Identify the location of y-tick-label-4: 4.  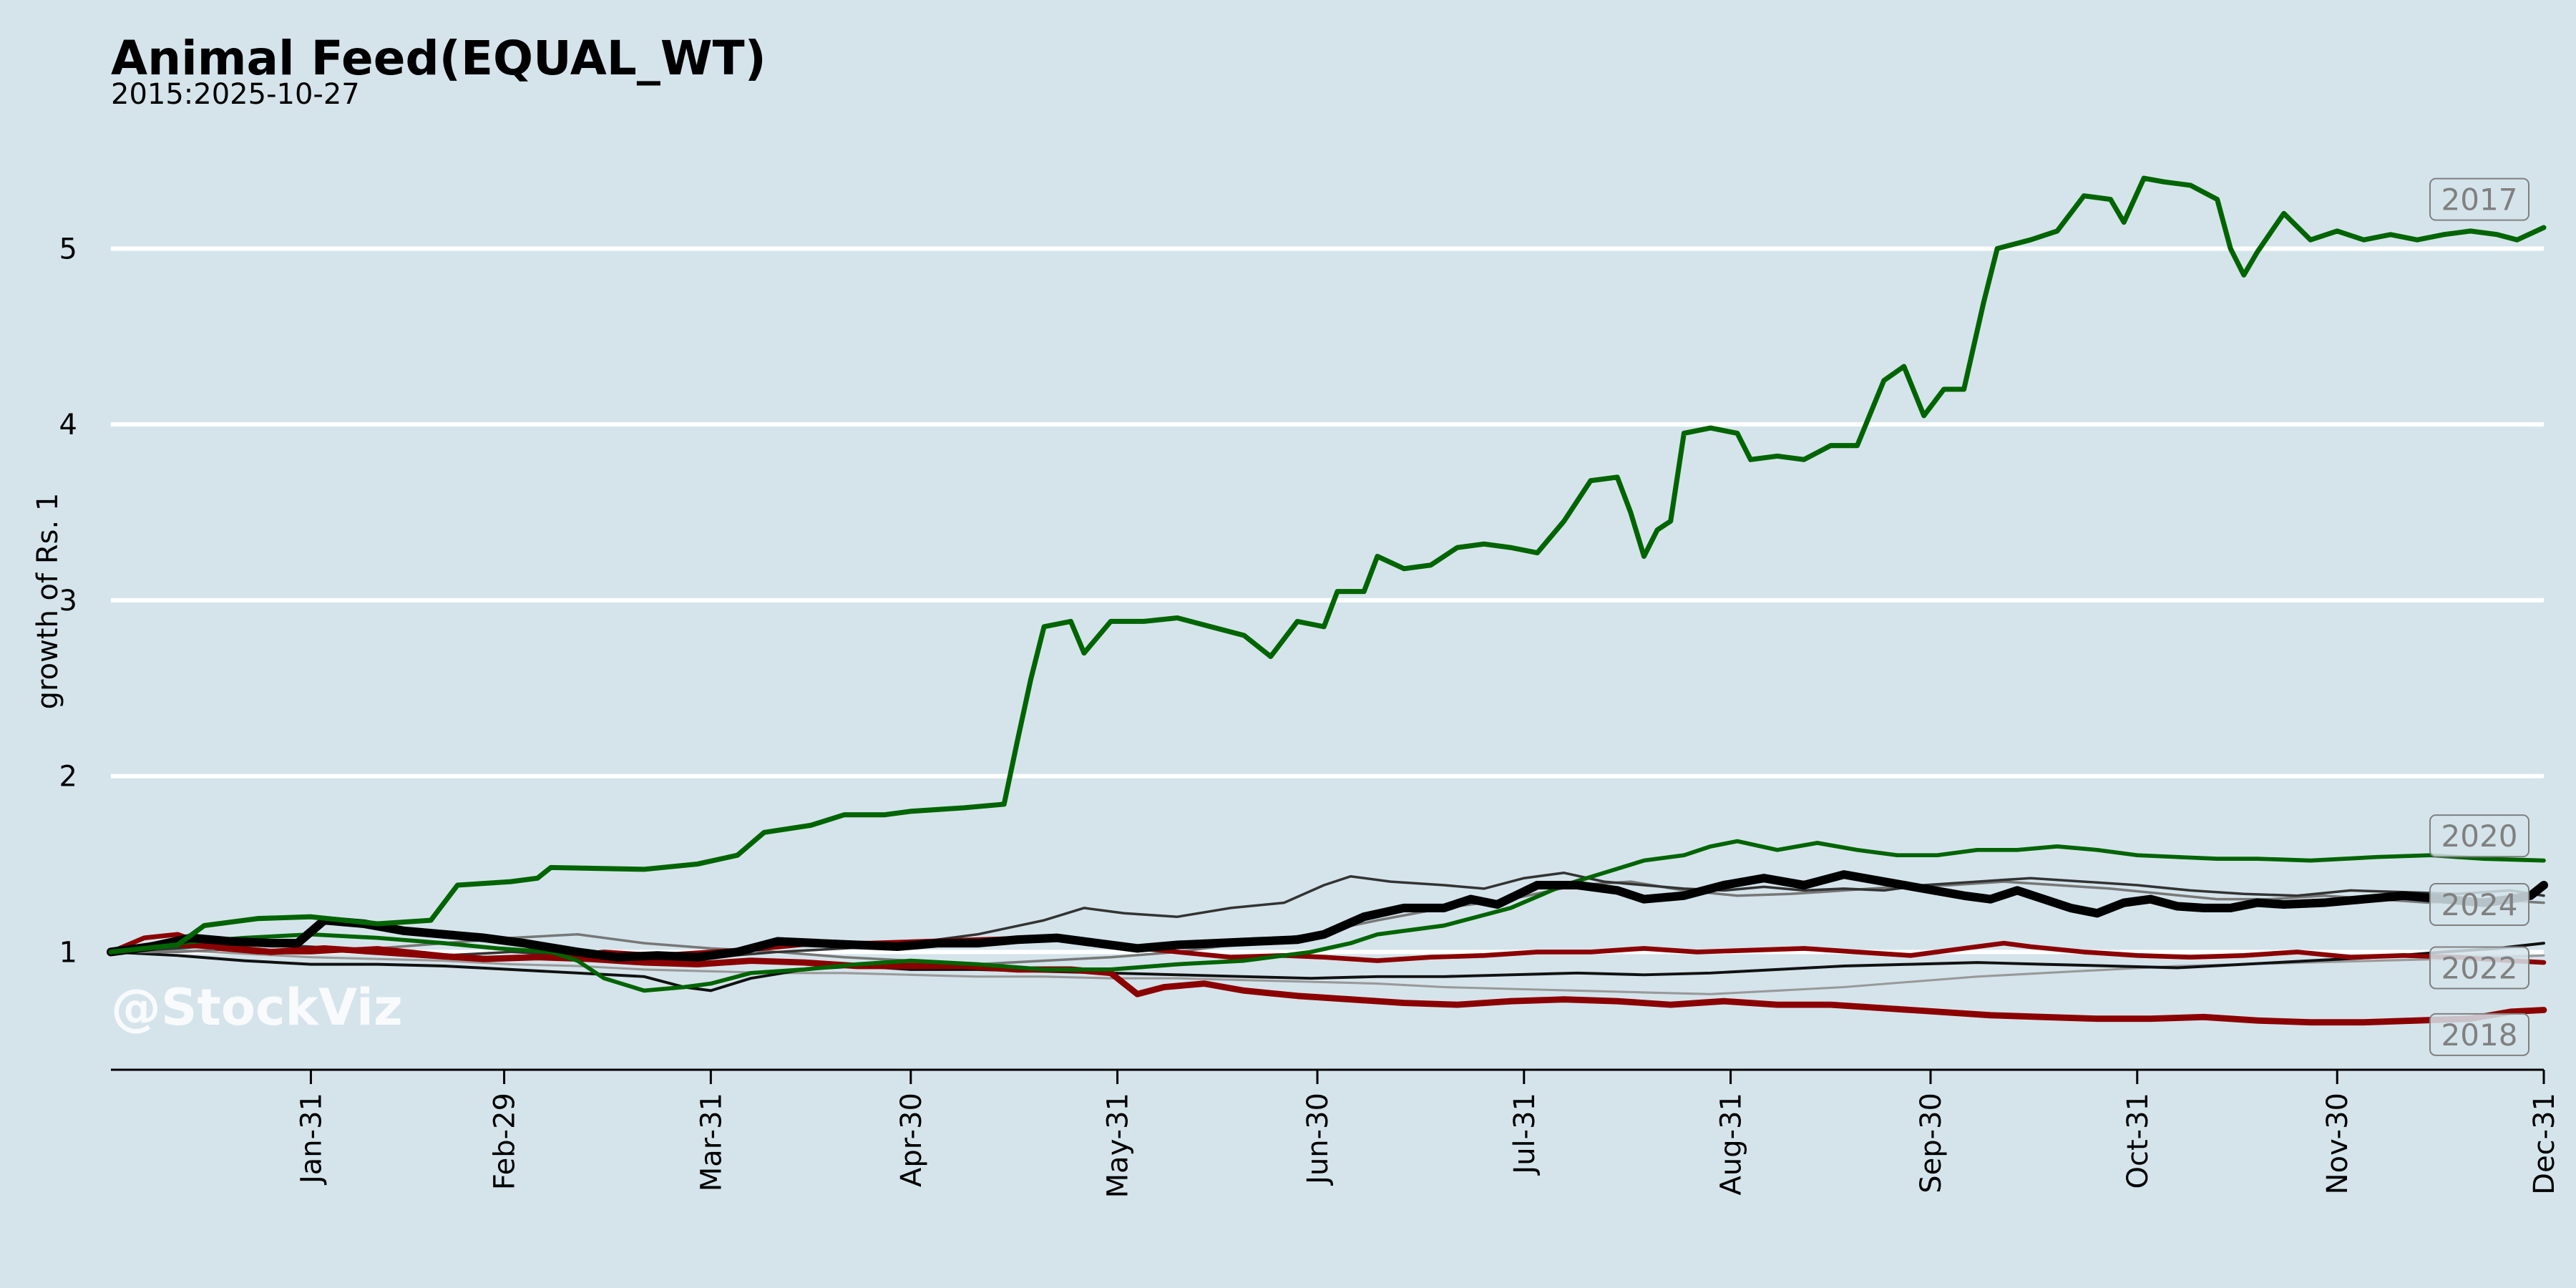
(68, 425).